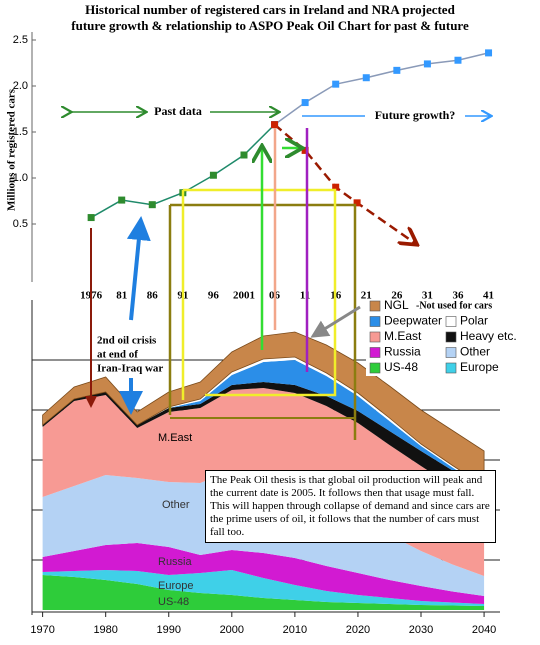  I want to click on x-tick-label: 2040, so click(484, 630).